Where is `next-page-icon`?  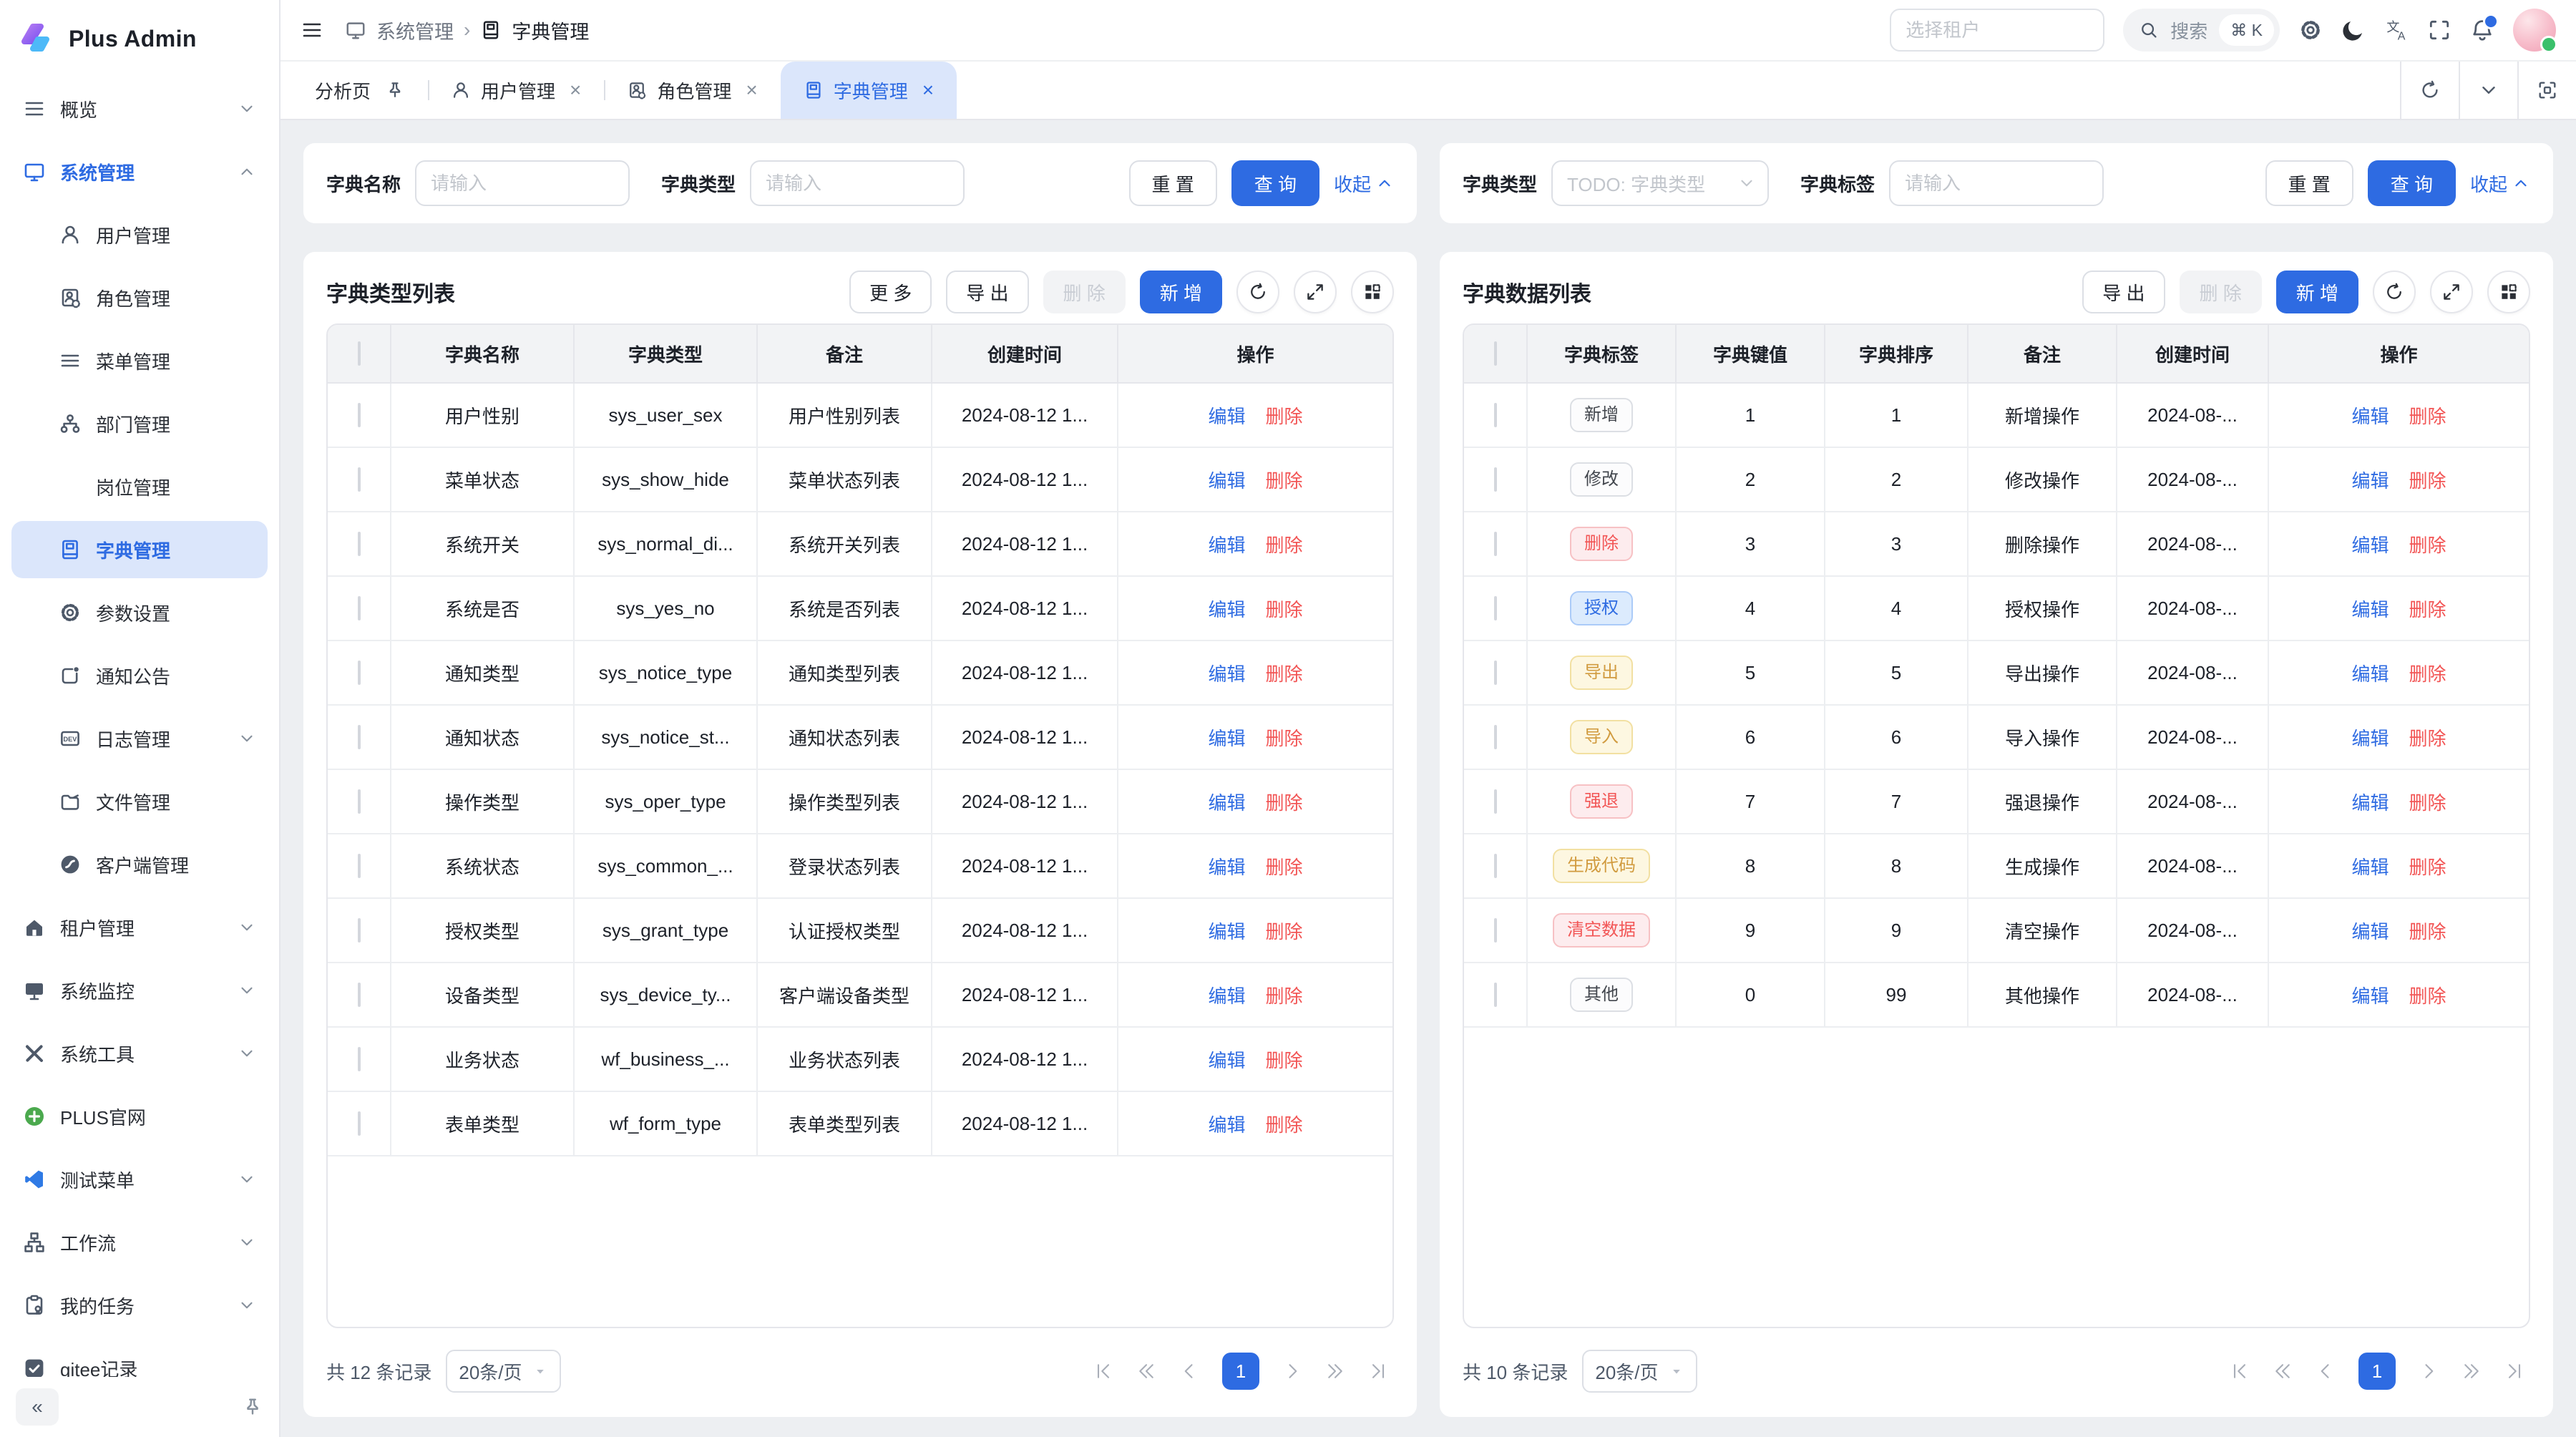
next-page-icon is located at coordinates (2429, 1371).